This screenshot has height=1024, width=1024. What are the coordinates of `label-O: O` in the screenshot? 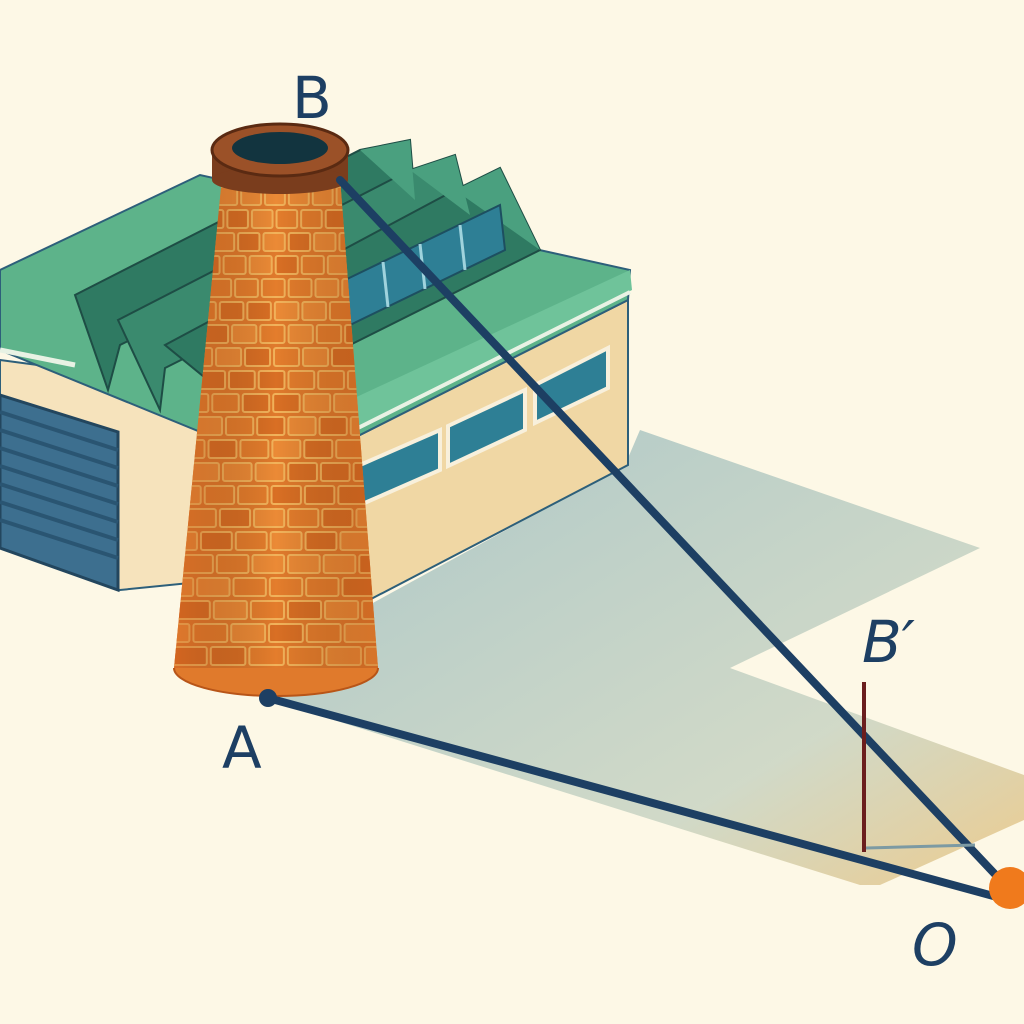 It's located at (935, 945).